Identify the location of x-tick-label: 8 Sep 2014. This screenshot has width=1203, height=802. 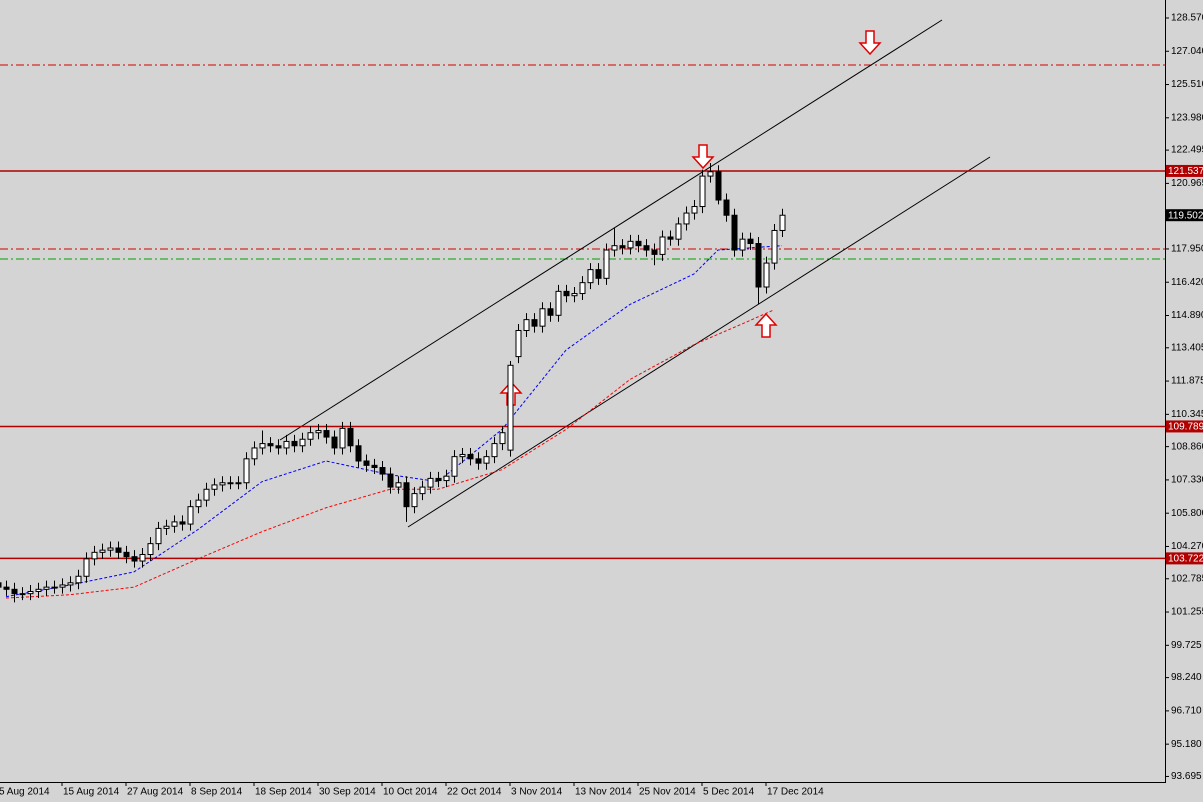
(217, 792).